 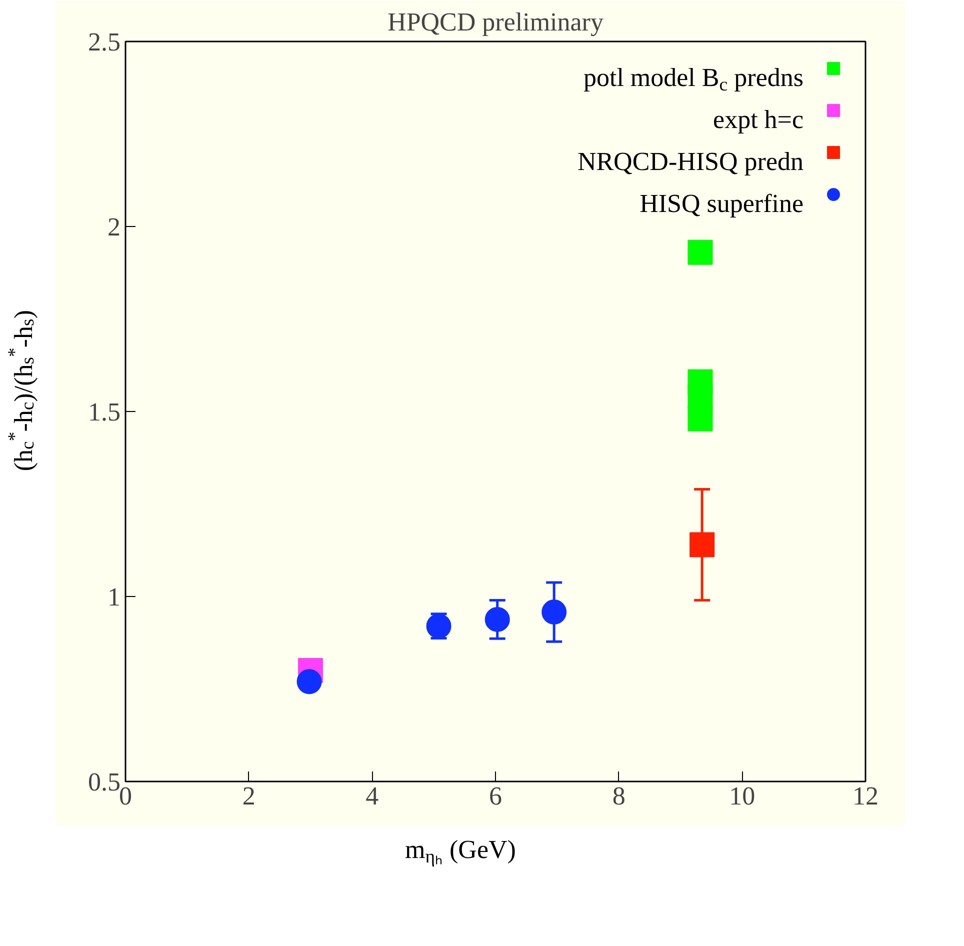 I want to click on y-tick-label: 0.5, so click(x=104, y=782).